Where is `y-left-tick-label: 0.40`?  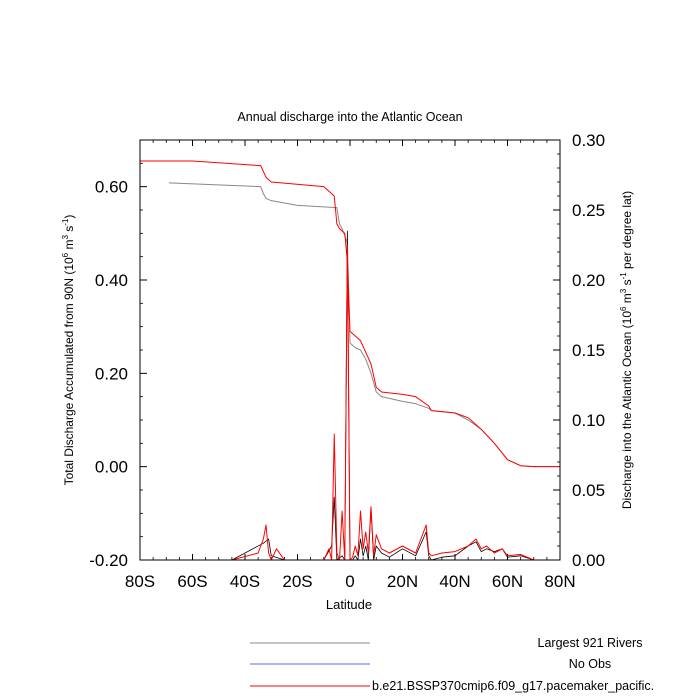
y-left-tick-label: 0.40 is located at coordinates (111, 280).